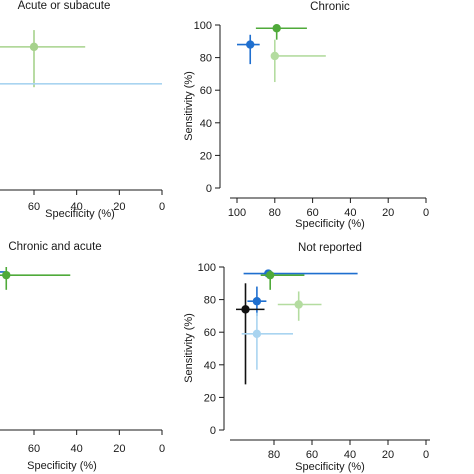 Image resolution: width=474 pixels, height=474 pixels. Describe the element at coordinates (328, 208) in the screenshot. I see `x-axis-ticks: 100 80 60 40 20 0` at that location.